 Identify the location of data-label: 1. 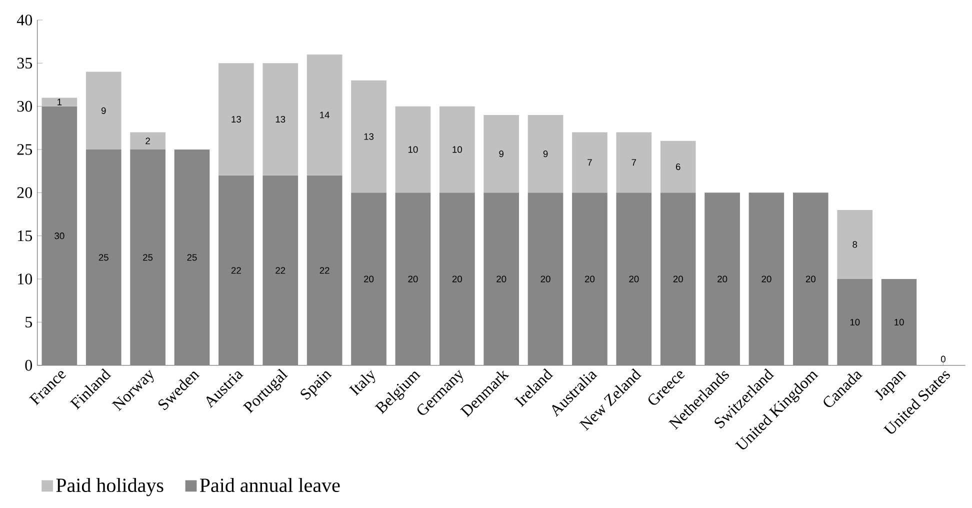
(60, 102).